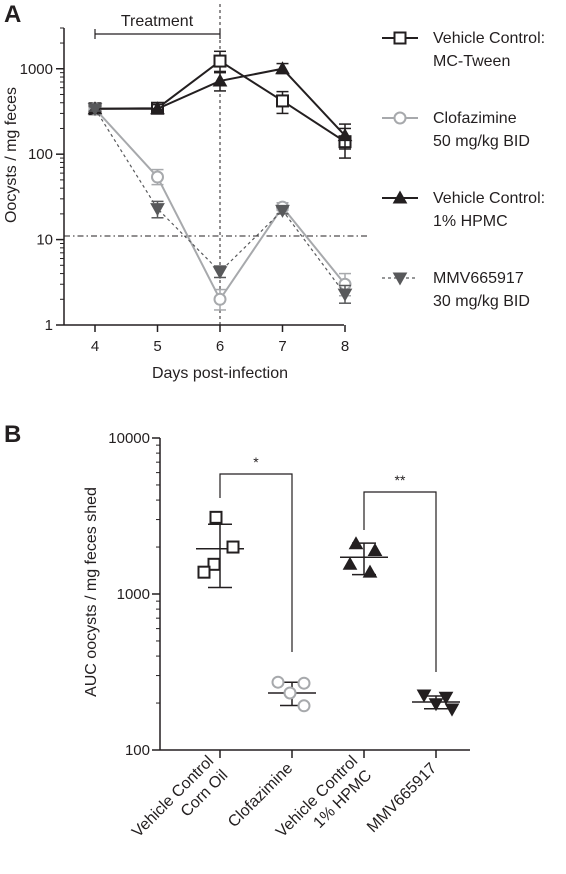 This screenshot has height=874, width=566. What do you see at coordinates (40, 154) in the screenshot?
I see `panel-a-y-tick-label: 100` at bounding box center [40, 154].